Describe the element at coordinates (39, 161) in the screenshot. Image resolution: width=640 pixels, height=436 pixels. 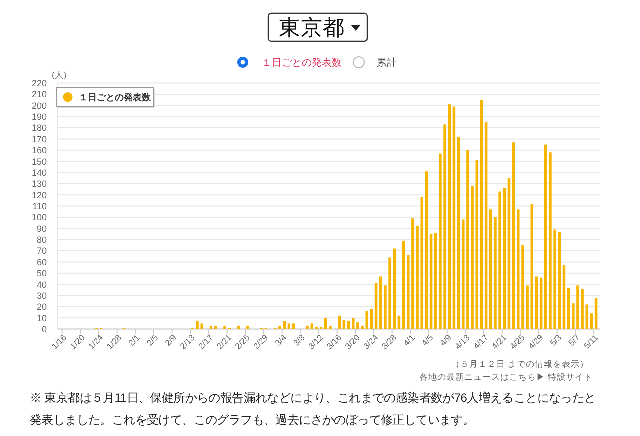
I see `y-tick-label: 150` at that location.